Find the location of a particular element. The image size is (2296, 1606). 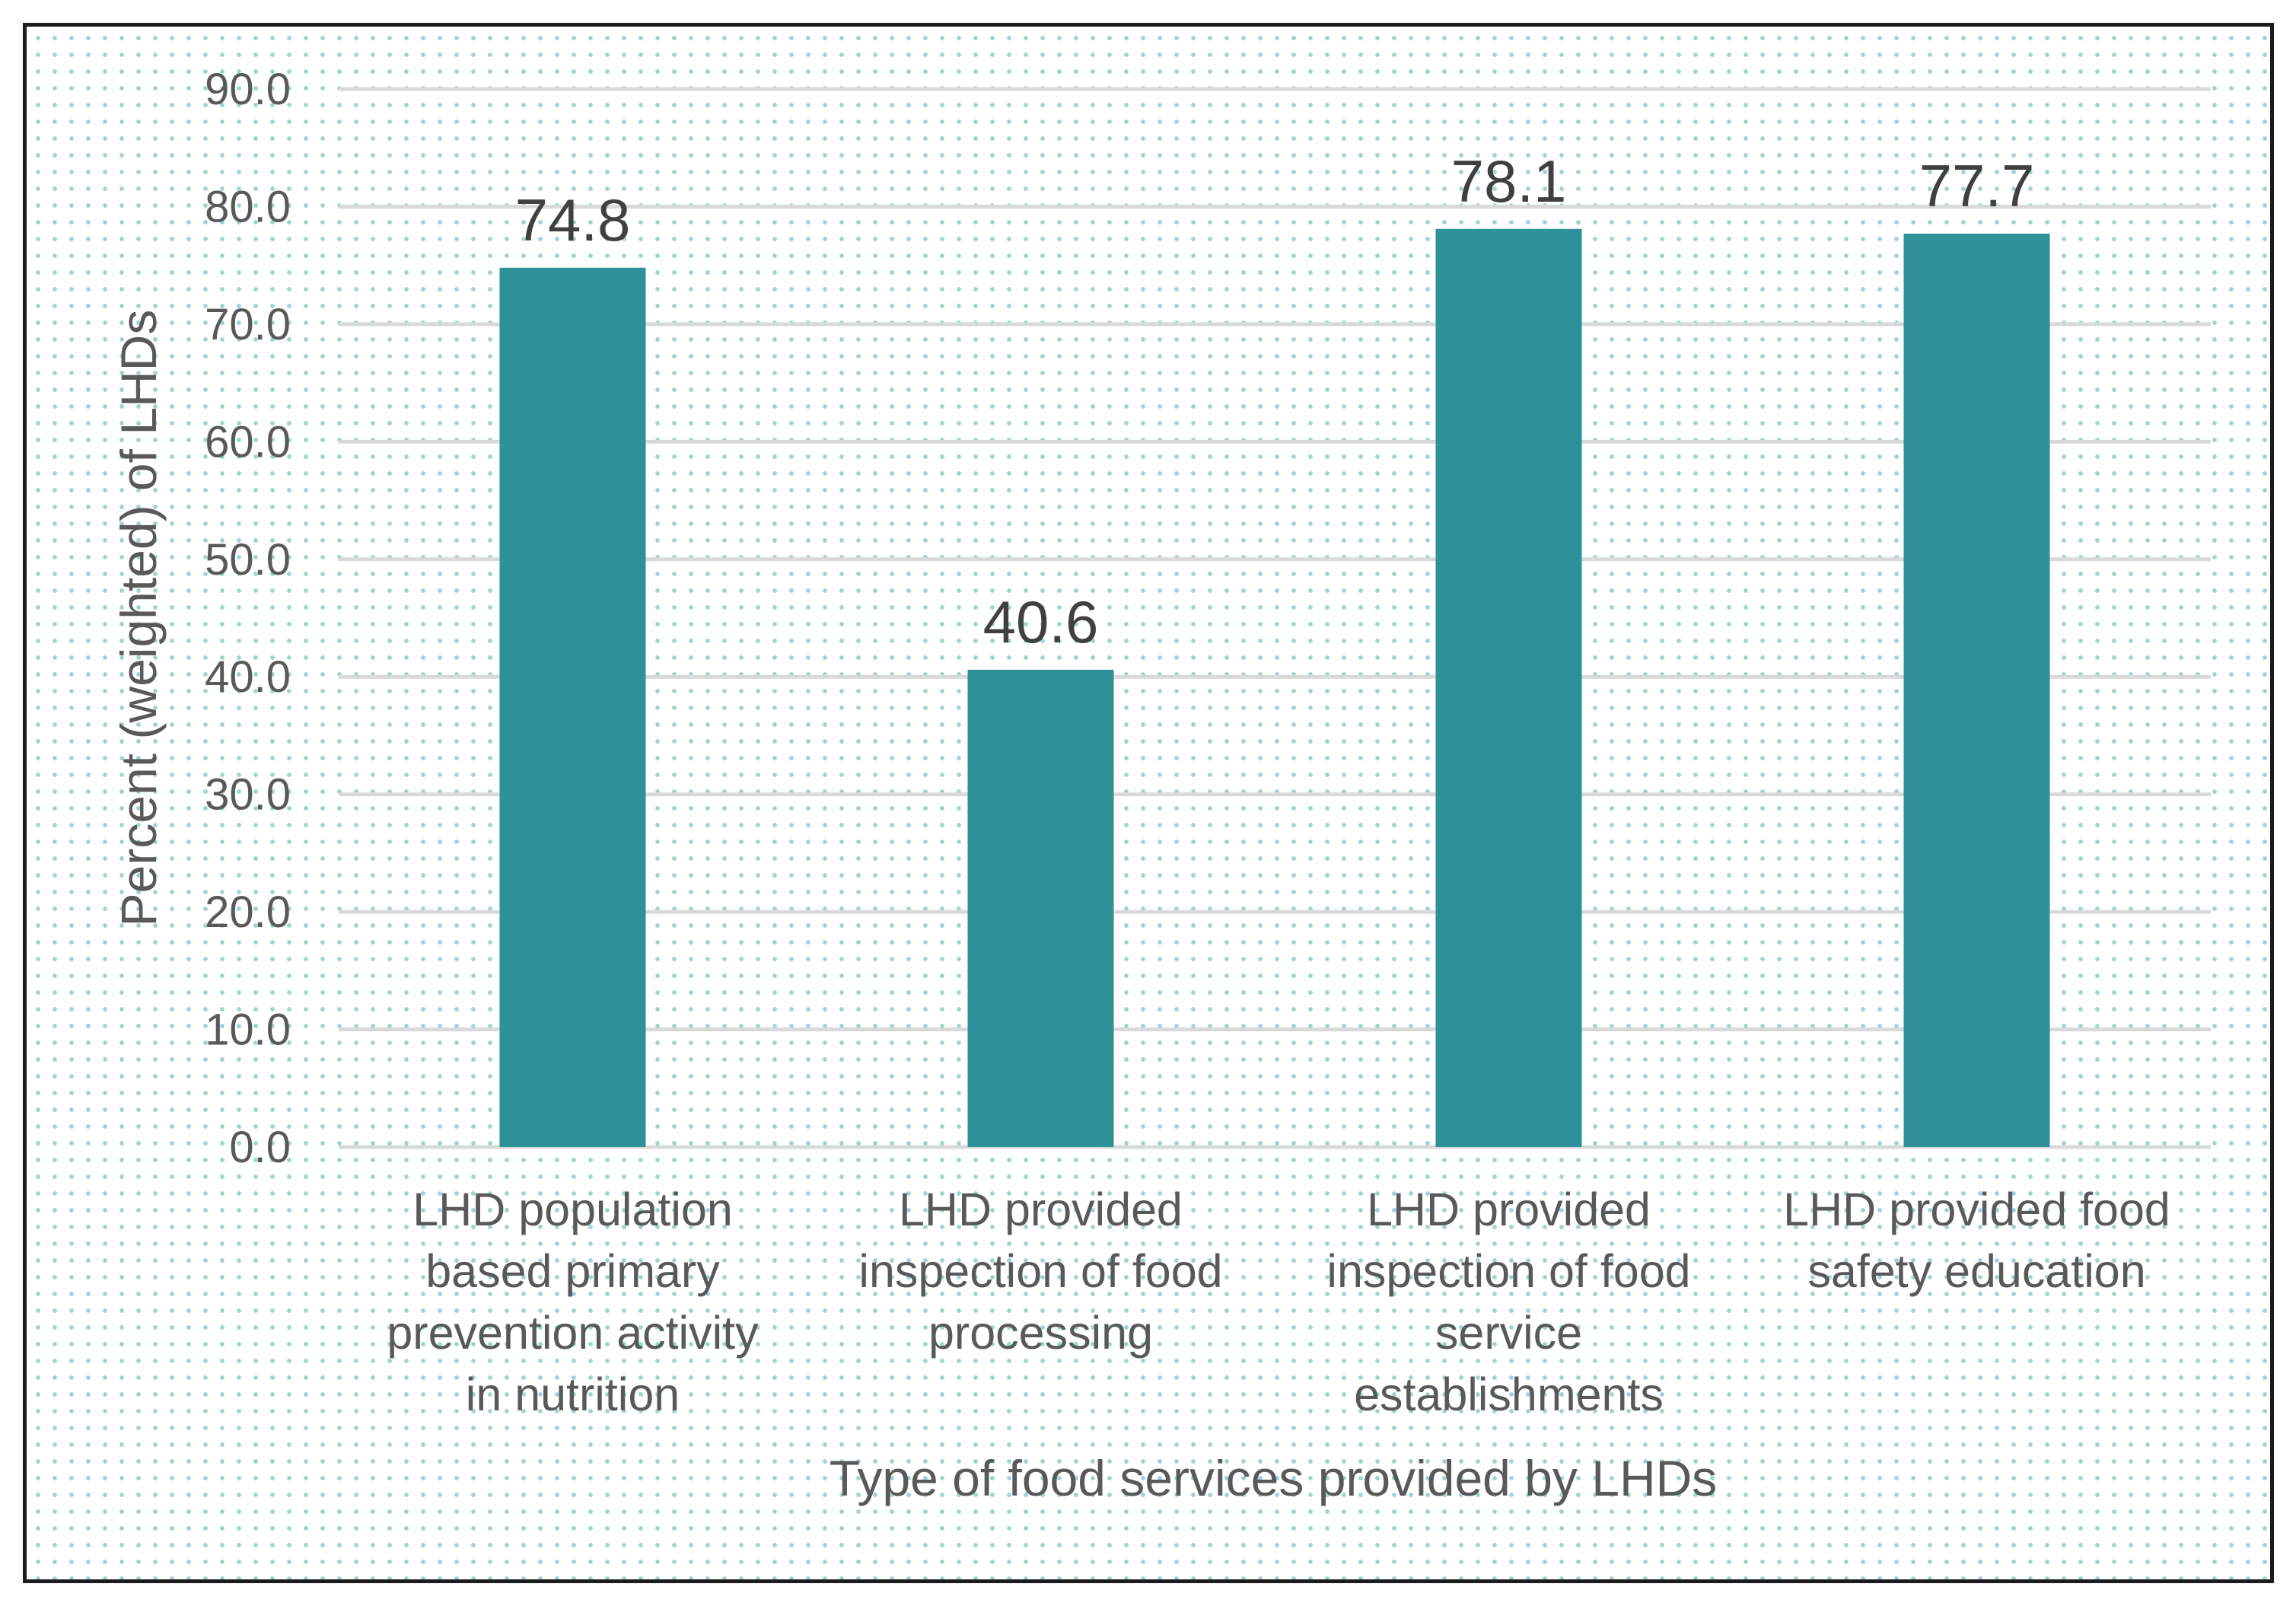

y-tick-label: 20.0 is located at coordinates (248, 912).